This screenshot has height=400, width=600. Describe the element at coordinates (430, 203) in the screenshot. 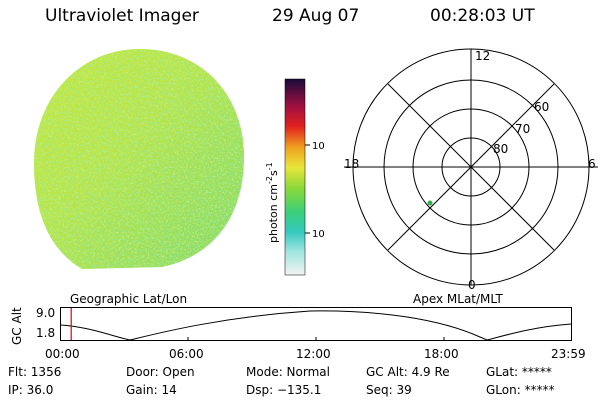

I see `polar-data-point` at that location.